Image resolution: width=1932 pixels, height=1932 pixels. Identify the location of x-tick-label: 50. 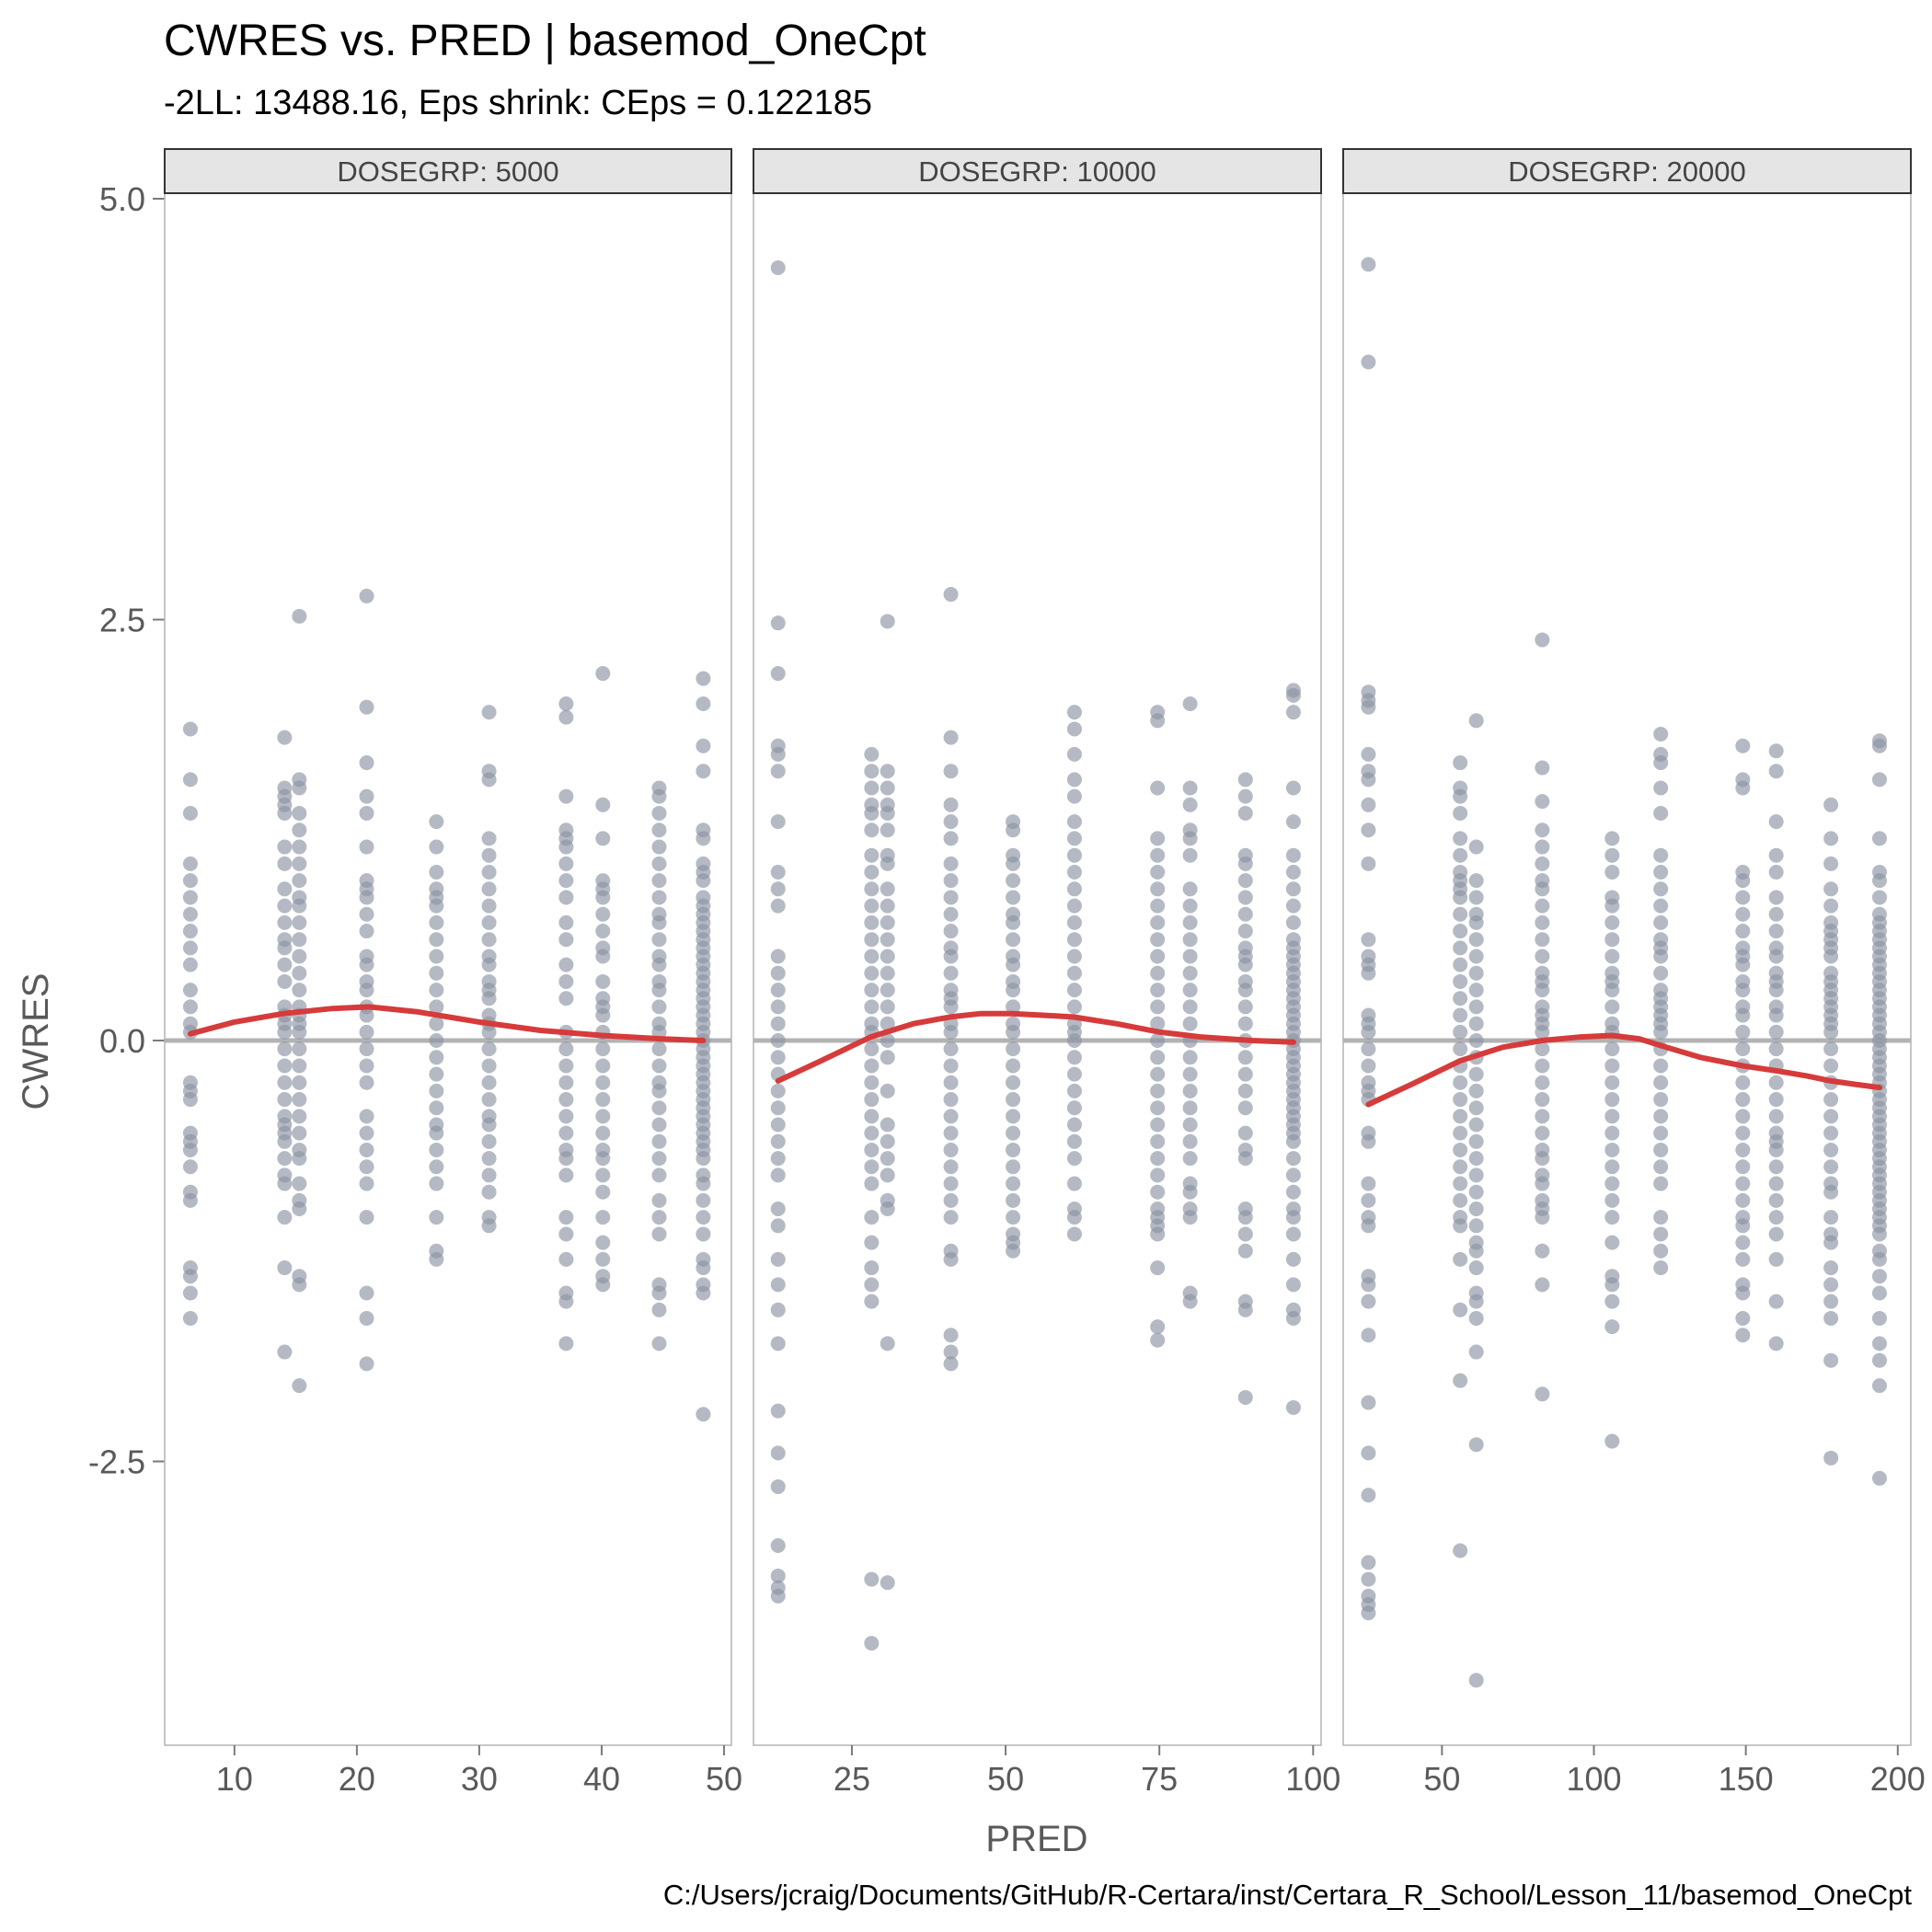
(1441, 1779).